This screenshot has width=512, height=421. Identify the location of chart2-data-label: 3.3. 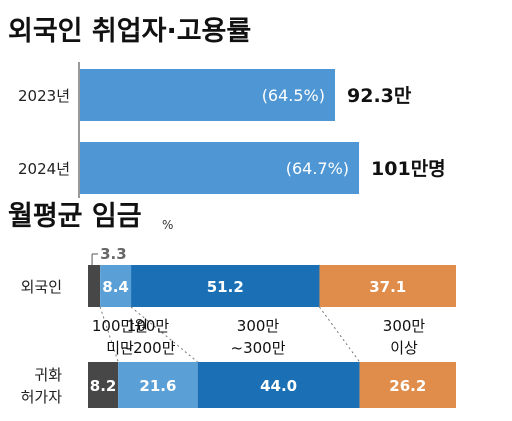
(113, 254).